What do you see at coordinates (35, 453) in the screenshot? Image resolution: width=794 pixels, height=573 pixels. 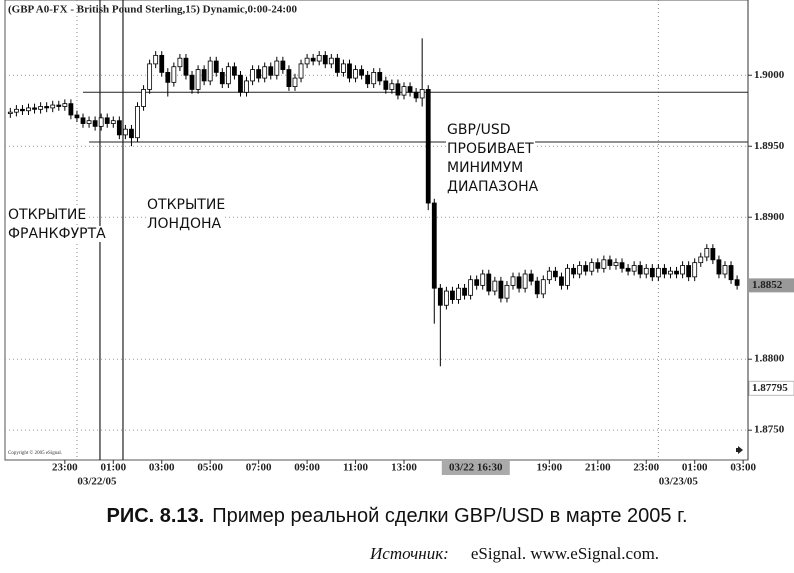 I see `copyright: Copyright © 2005 eSignal.` at bounding box center [35, 453].